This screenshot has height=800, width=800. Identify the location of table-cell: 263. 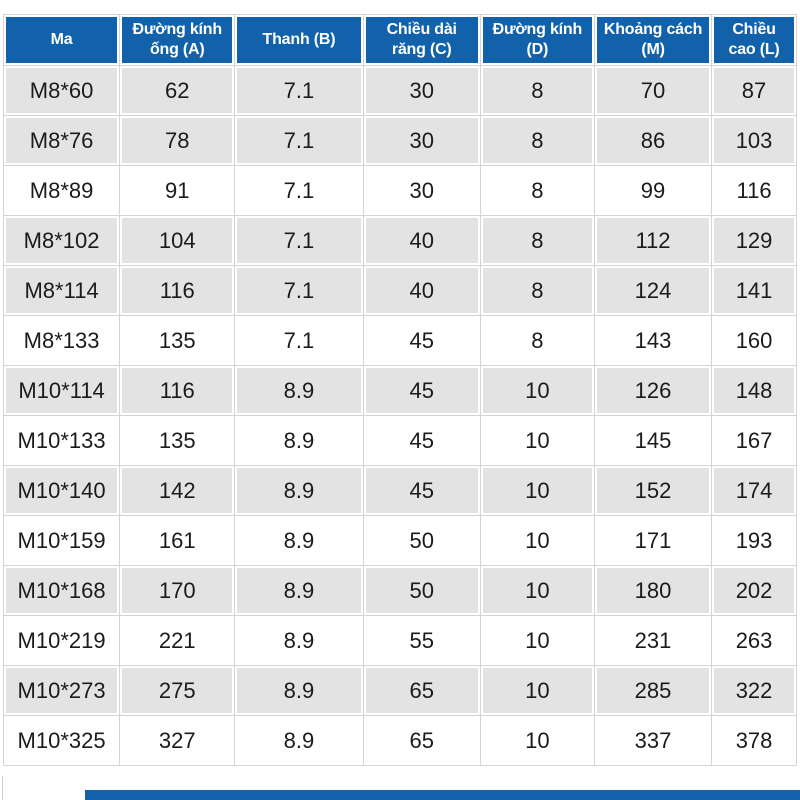
(754, 640).